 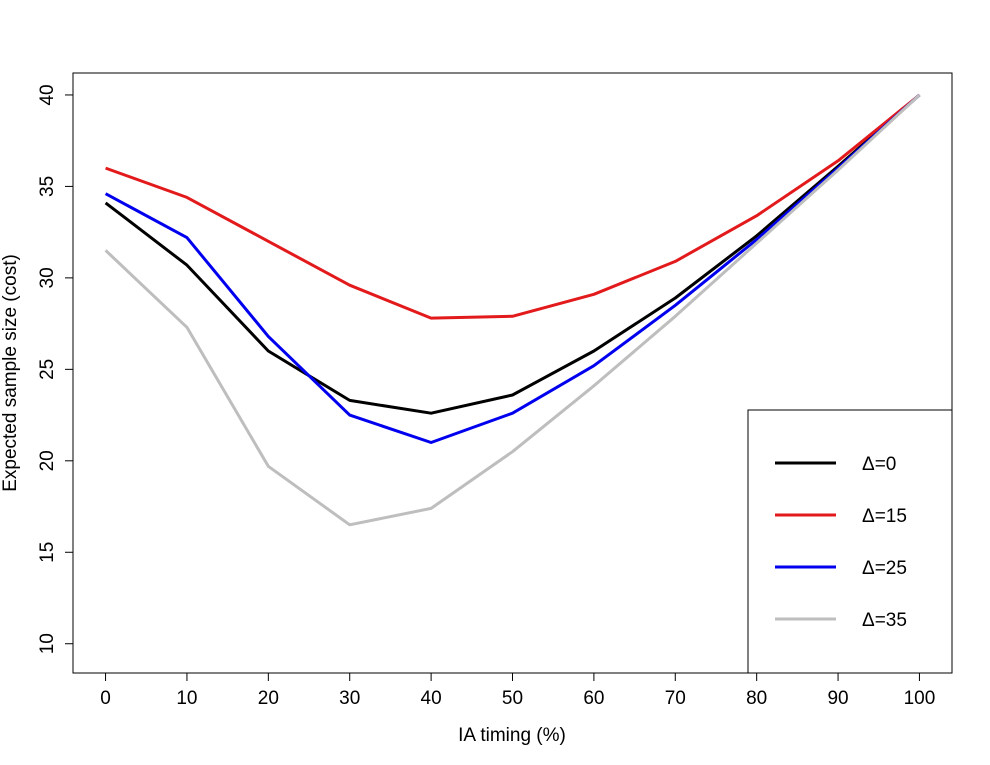 What do you see at coordinates (884, 620) in the screenshot?
I see `legend-label-3: Δ=35` at bounding box center [884, 620].